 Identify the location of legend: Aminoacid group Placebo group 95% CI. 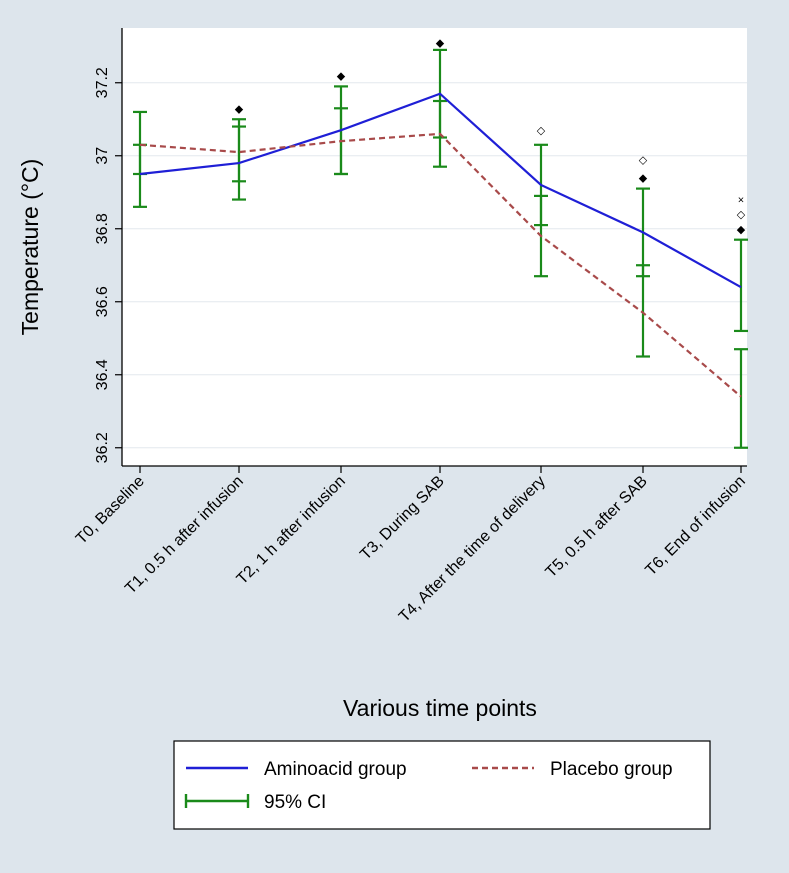
(442, 785).